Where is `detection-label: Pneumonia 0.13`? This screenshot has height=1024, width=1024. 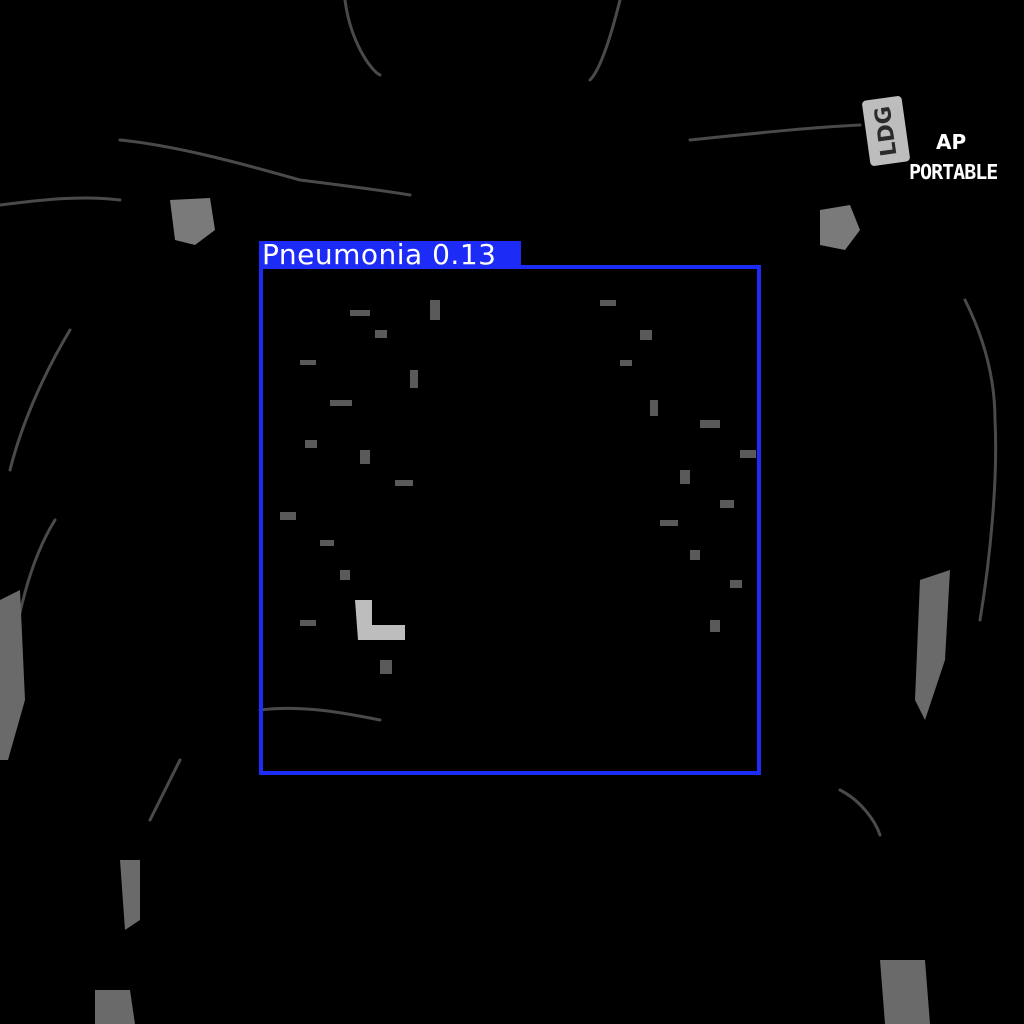 detection-label: Pneumonia 0.13 is located at coordinates (390, 254).